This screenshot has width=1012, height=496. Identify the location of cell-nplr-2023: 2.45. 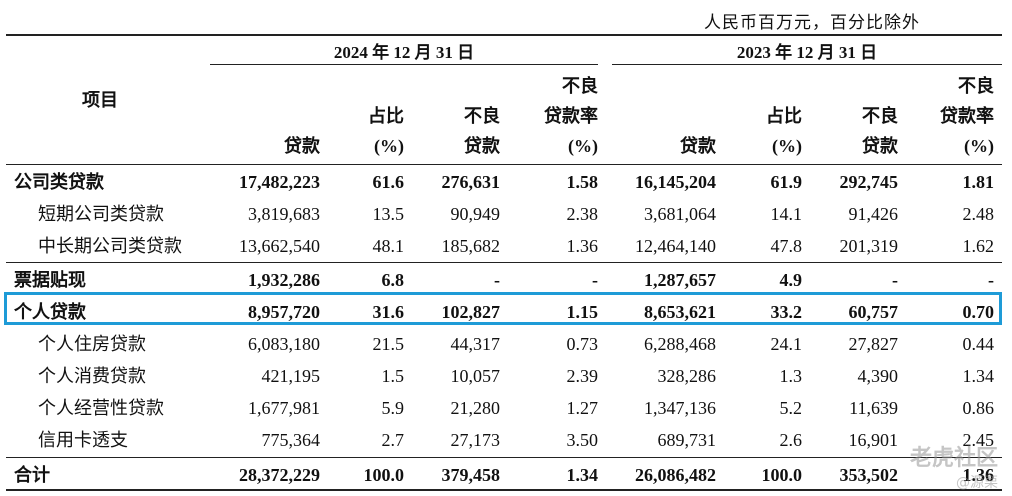
(978, 440).